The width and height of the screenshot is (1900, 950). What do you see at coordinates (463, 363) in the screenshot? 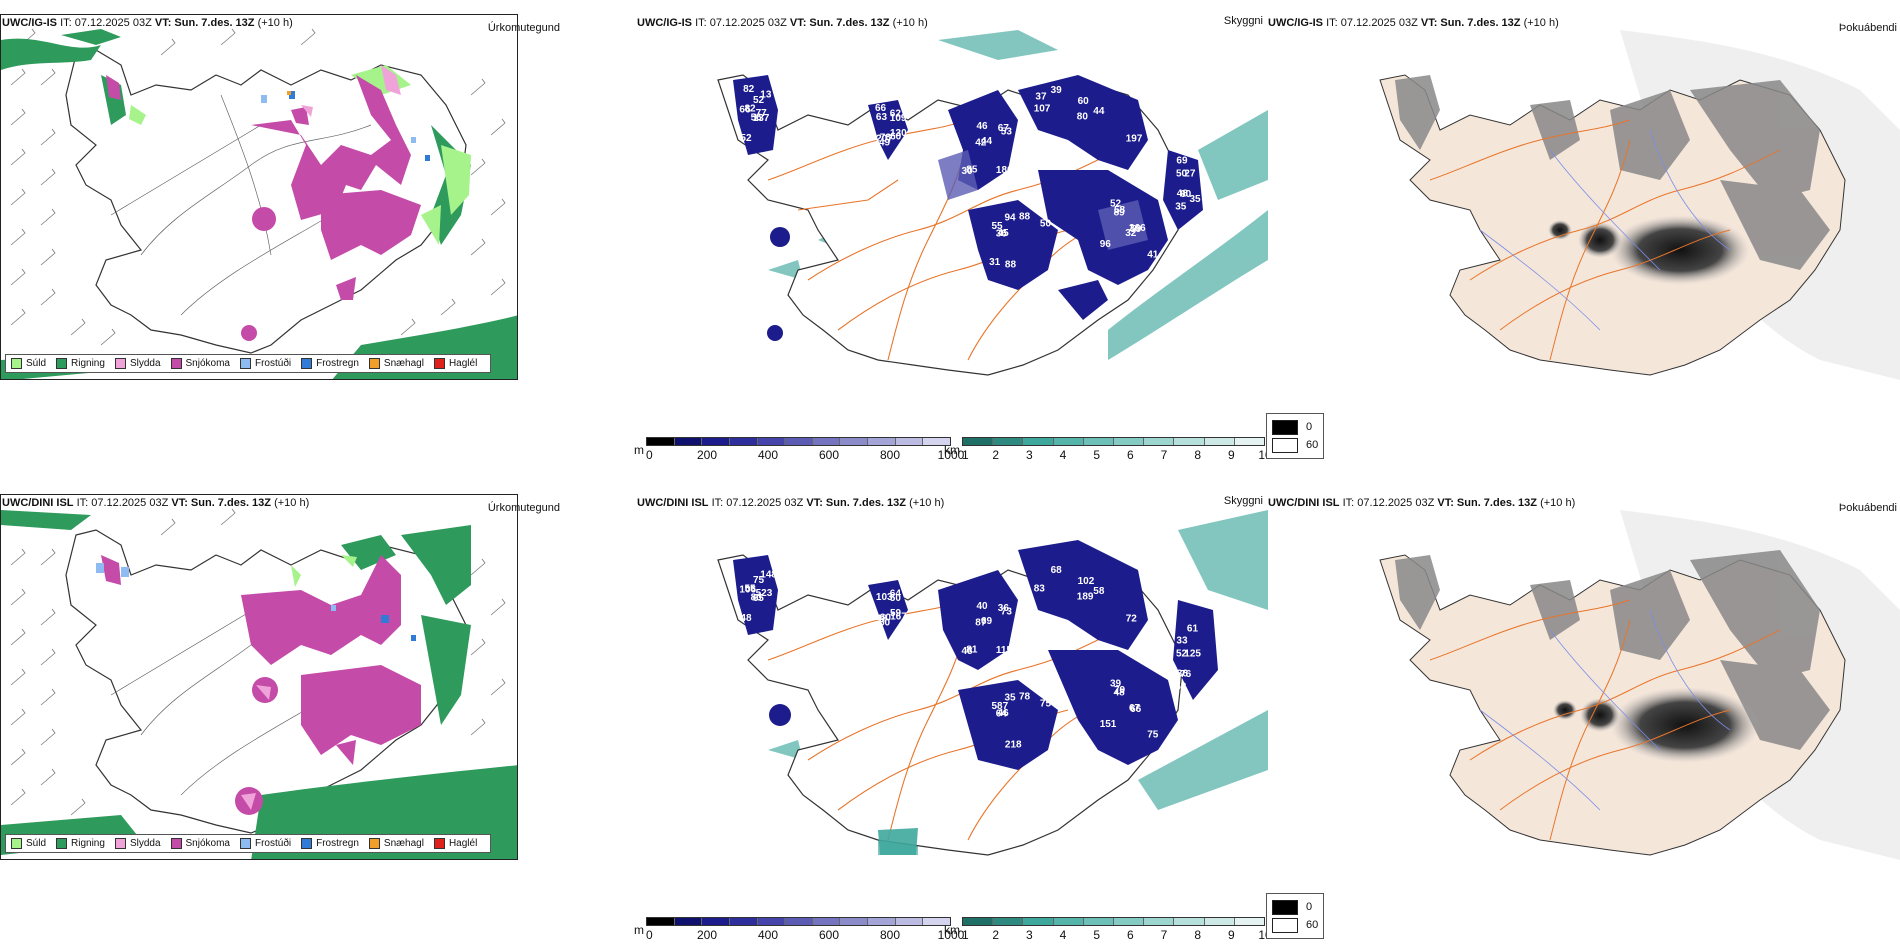
I see `legend-label: Haglél` at bounding box center [463, 363].